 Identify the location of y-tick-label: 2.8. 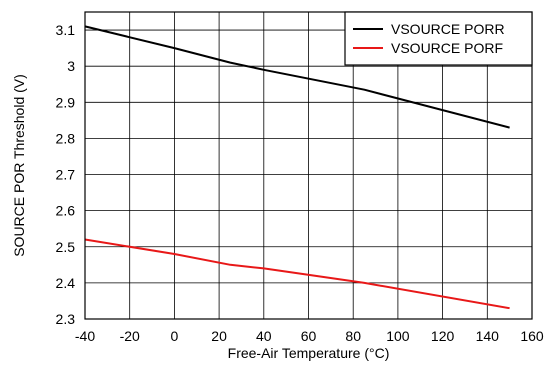
(66, 138).